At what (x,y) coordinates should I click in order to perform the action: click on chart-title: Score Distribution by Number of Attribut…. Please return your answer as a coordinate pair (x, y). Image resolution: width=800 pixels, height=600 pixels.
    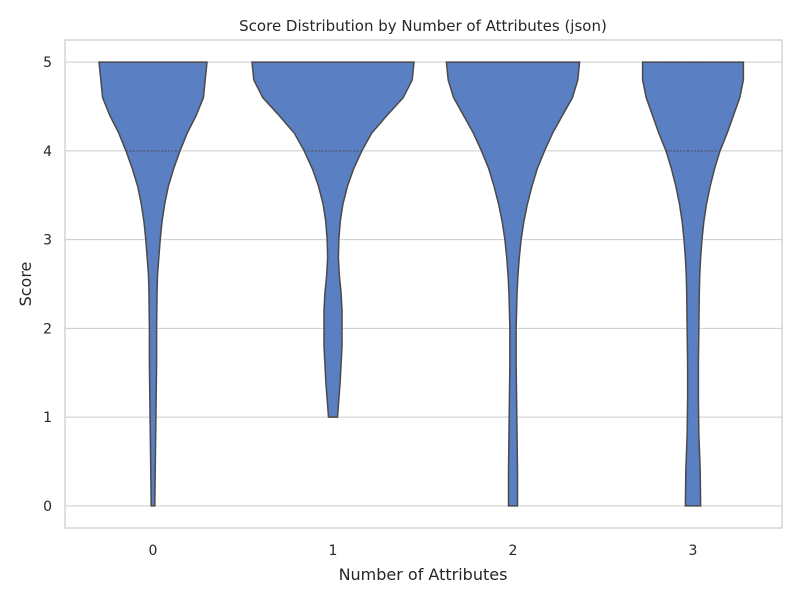
    Looking at the image, I should click on (423, 26).